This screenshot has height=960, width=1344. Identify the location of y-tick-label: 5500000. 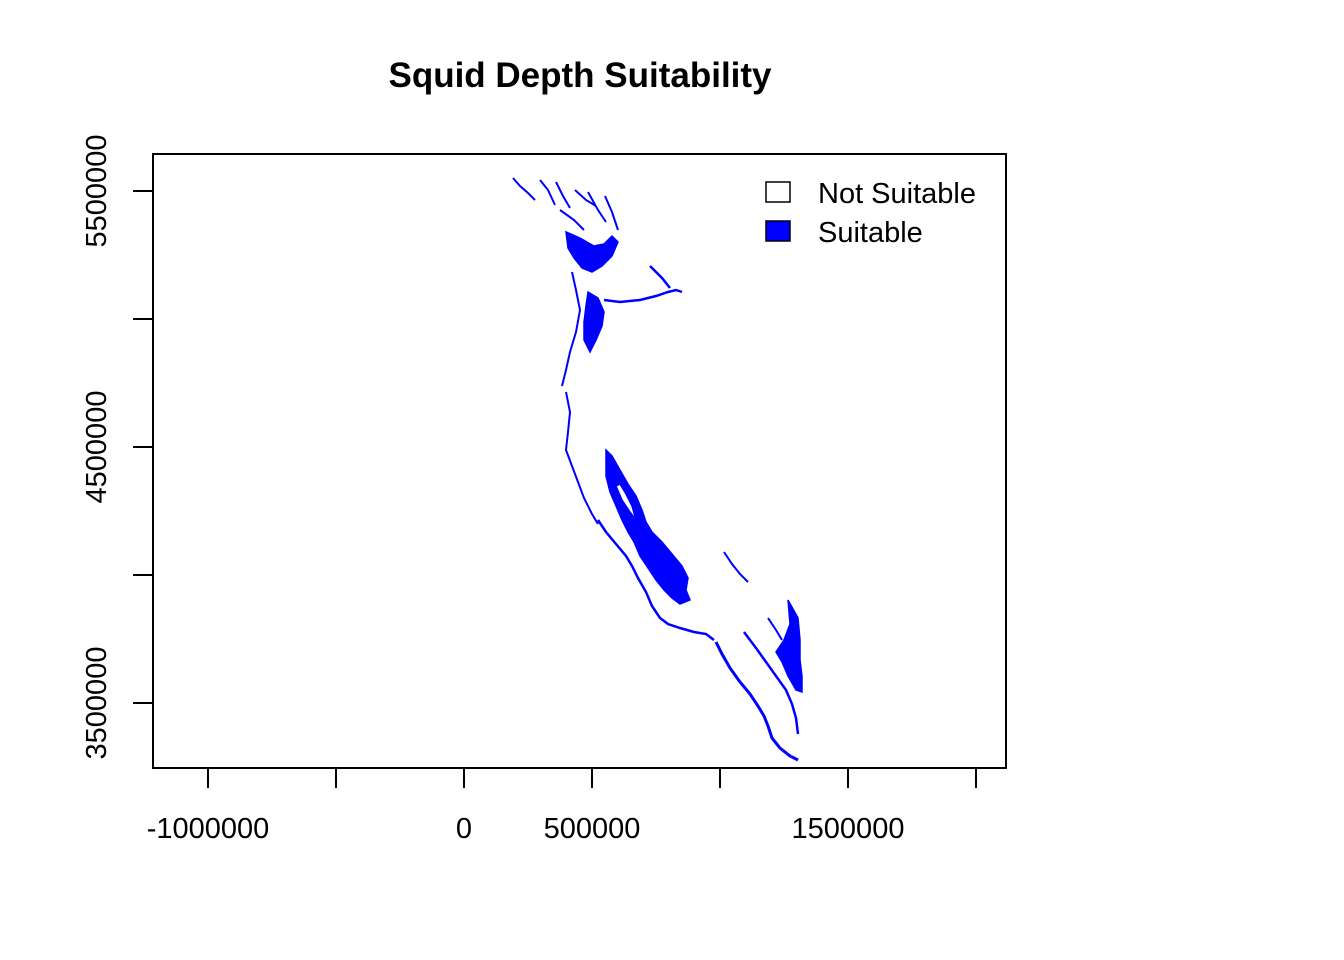
(97, 191).